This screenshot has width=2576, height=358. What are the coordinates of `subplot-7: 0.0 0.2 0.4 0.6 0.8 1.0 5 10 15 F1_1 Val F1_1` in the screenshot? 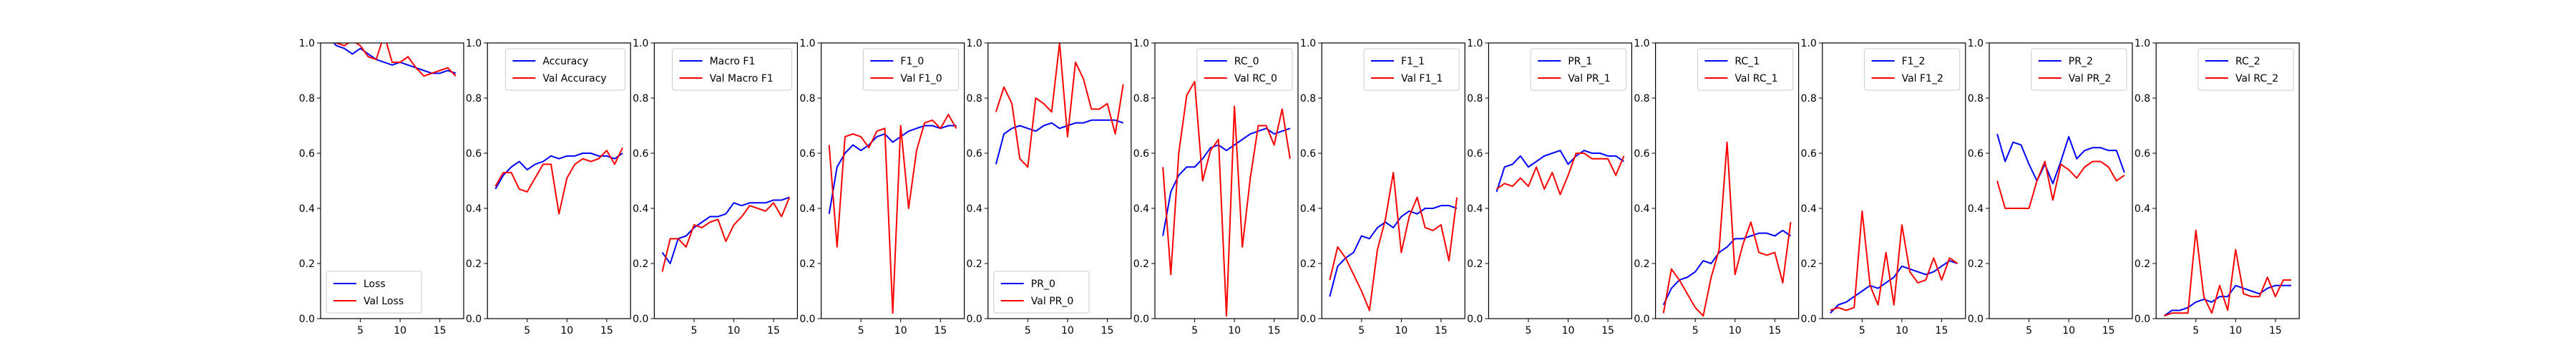 It's located at (1382, 187).